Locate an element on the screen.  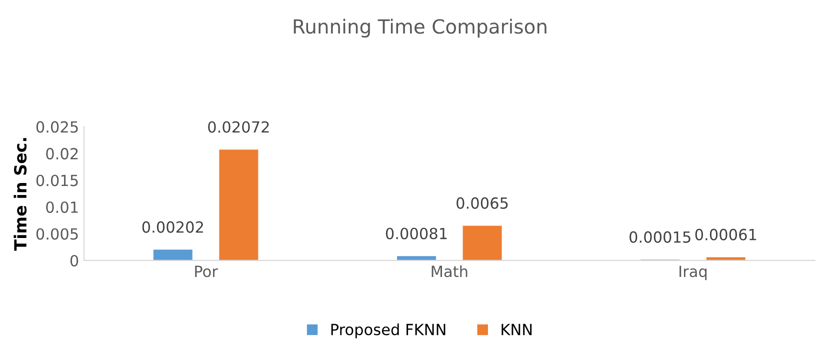
data-label: 0.00015 is located at coordinates (660, 237).